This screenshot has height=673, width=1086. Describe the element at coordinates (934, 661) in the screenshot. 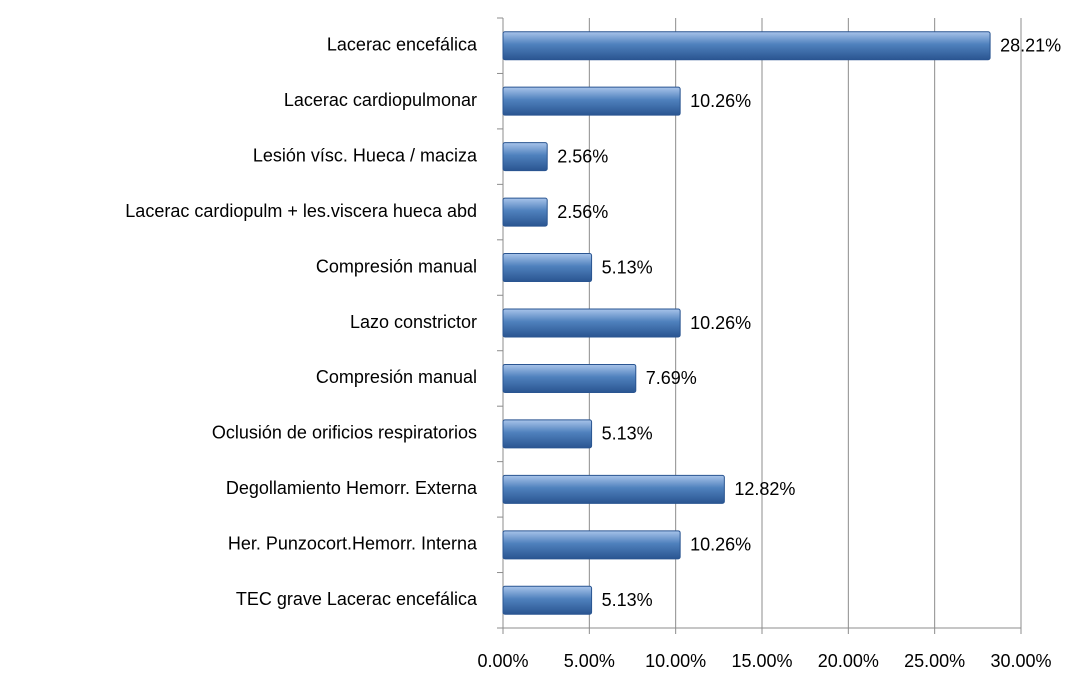

I see `x-tick-label: 25.00%` at that location.